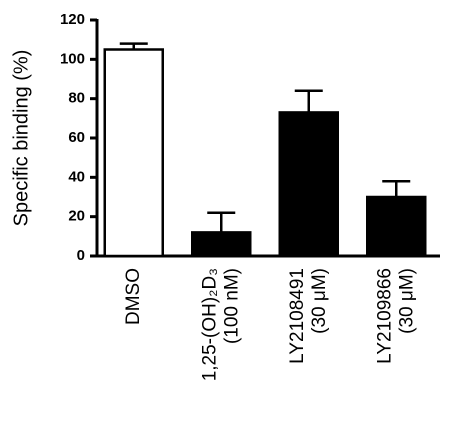  I want to click on x-tick-label: 1,25-(OH)₂D₃, so click(209, 324).